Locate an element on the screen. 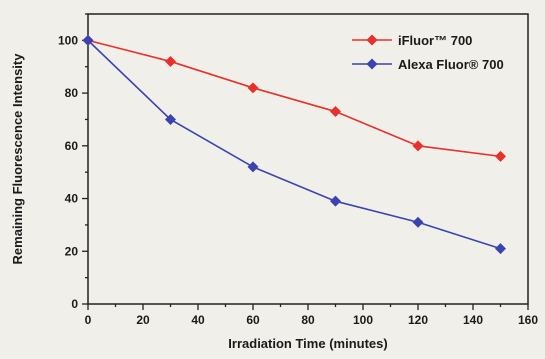 The height and width of the screenshot is (359, 545). y-tick-label: 100 is located at coordinates (68, 40).